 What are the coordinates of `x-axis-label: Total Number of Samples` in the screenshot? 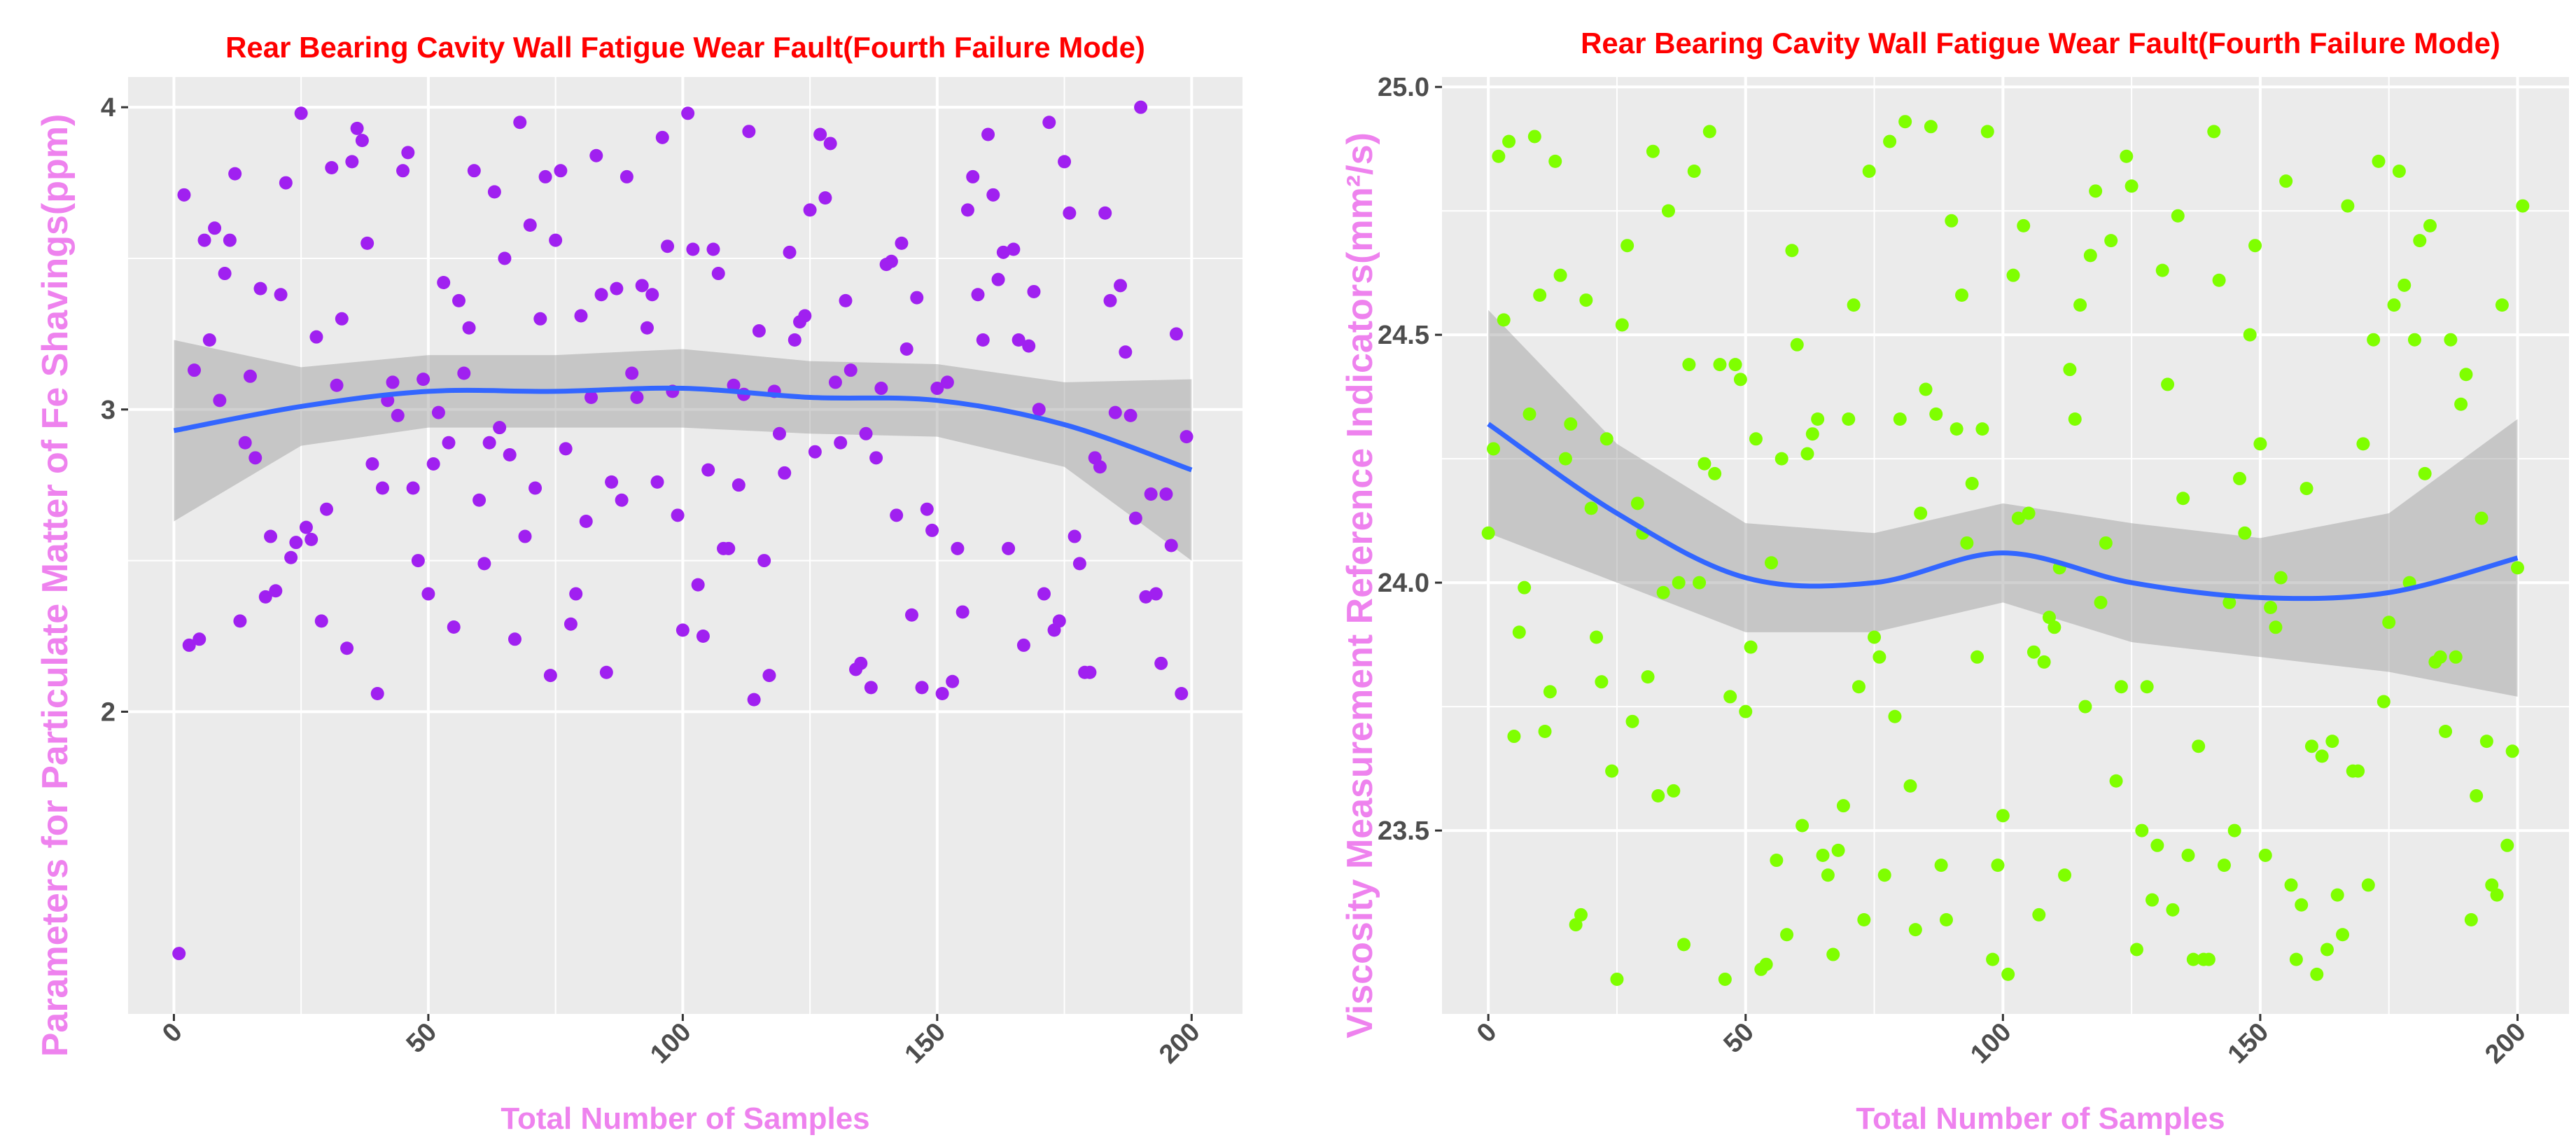 It's located at (684, 1118).